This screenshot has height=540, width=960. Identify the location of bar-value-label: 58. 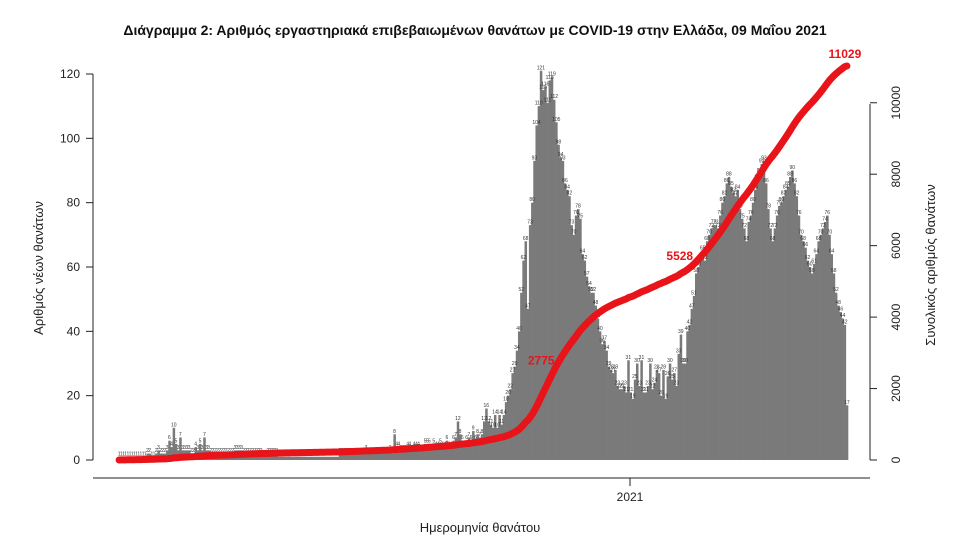
(834, 271).